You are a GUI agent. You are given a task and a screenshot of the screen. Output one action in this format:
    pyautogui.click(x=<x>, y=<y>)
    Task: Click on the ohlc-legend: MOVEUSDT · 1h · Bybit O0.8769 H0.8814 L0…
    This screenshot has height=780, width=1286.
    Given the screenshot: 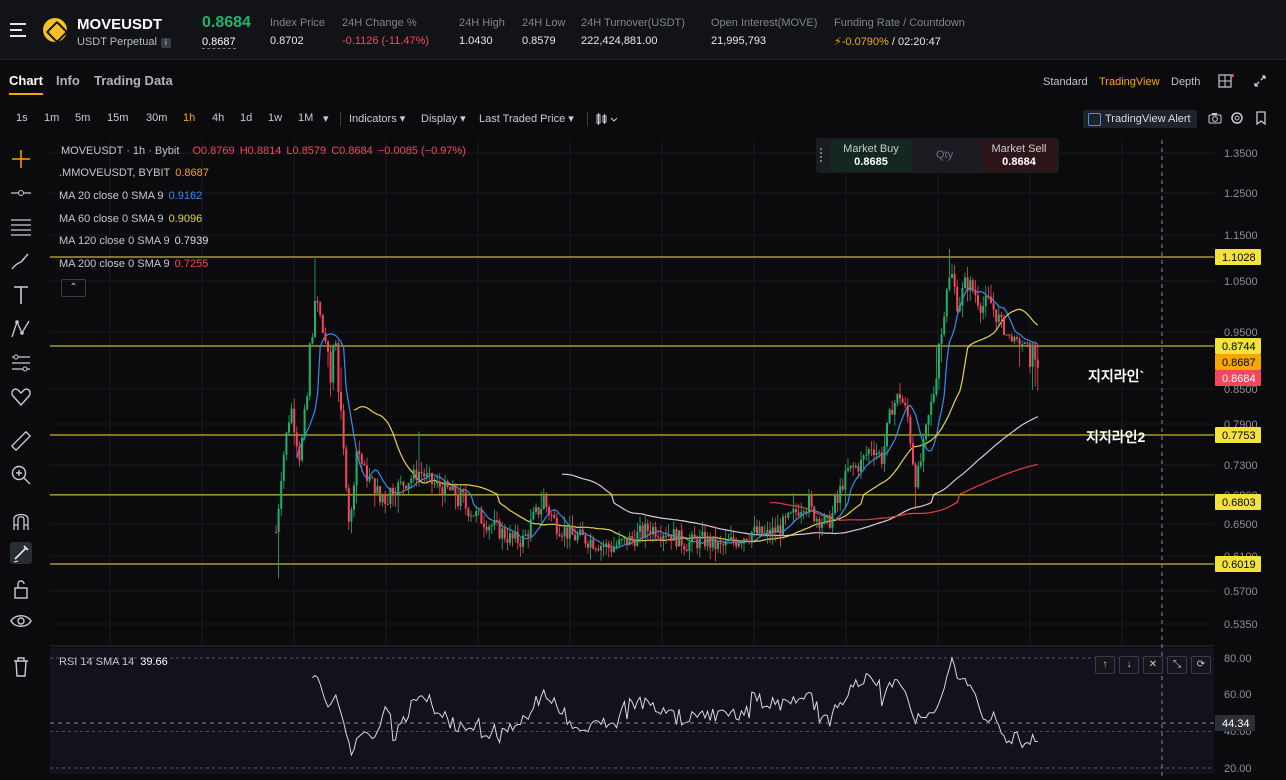 What is the action you would take?
    pyautogui.click(x=262, y=151)
    